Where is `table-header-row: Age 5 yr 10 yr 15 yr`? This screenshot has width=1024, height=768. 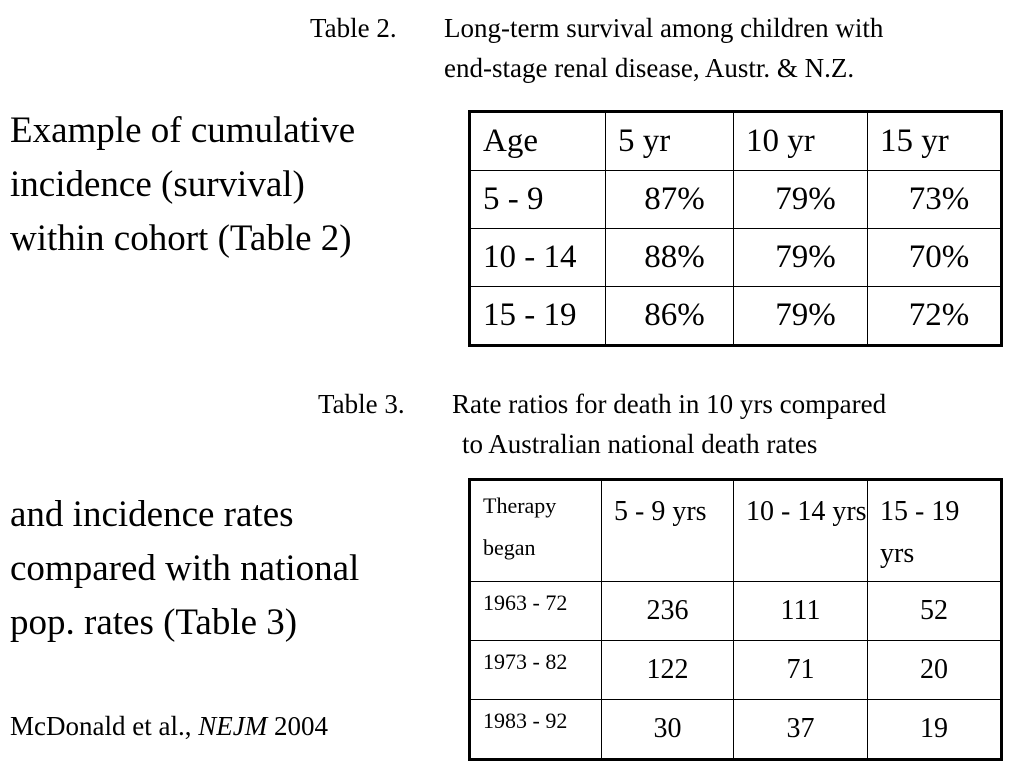 table-header-row: Age 5 yr 10 yr 15 yr is located at coordinates (735, 141).